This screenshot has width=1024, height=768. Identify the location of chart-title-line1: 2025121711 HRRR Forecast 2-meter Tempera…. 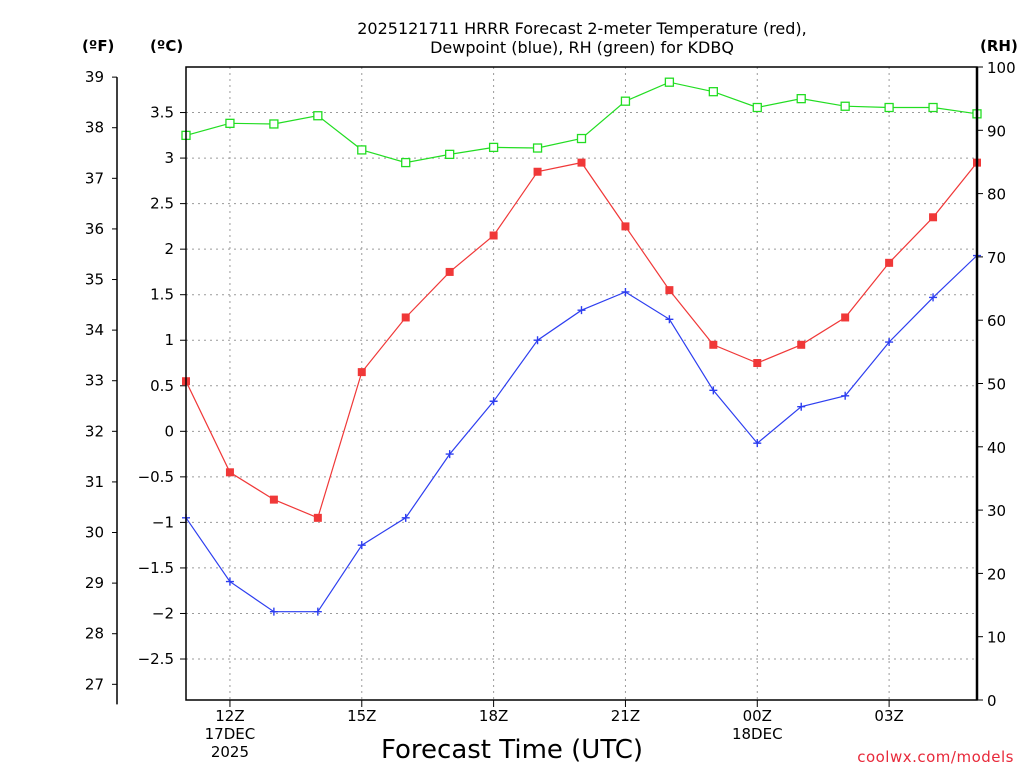
(582, 28).